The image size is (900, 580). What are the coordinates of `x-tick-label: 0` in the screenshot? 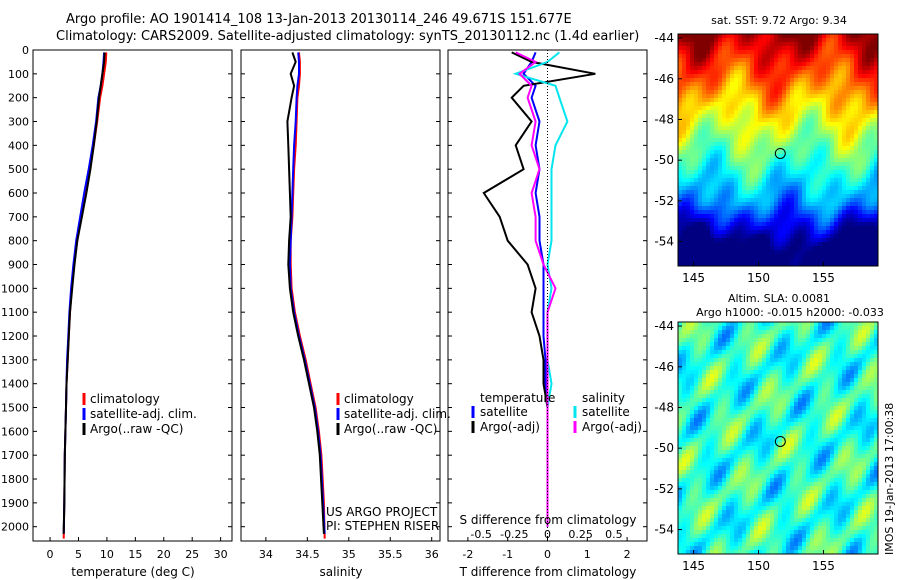 It's located at (547, 554).